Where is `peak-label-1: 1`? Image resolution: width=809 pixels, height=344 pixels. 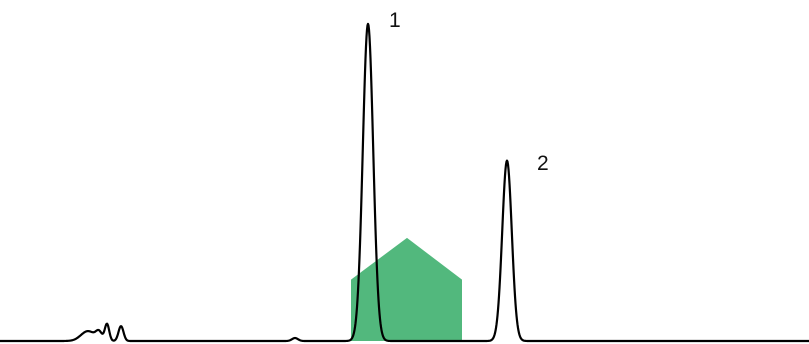
peak-label-1: 1 is located at coordinates (395, 20).